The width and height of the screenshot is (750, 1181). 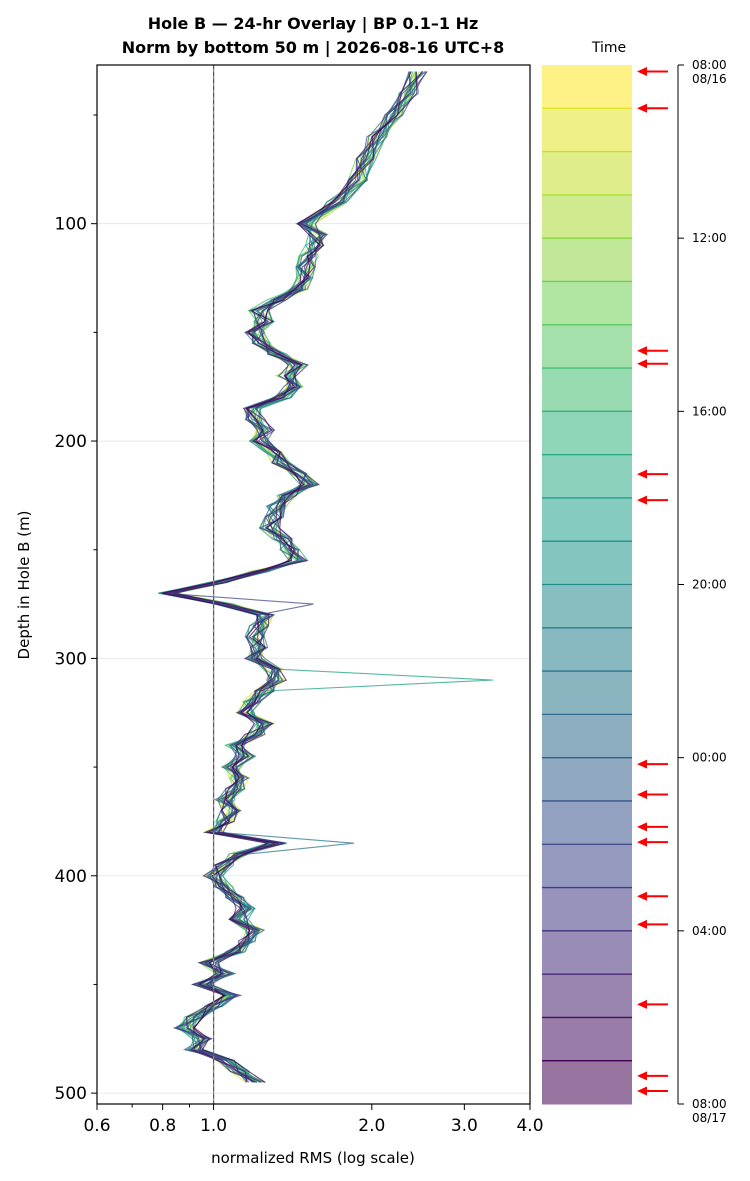 What do you see at coordinates (71, 225) in the screenshot?
I see `y-tick-label: 100` at bounding box center [71, 225].